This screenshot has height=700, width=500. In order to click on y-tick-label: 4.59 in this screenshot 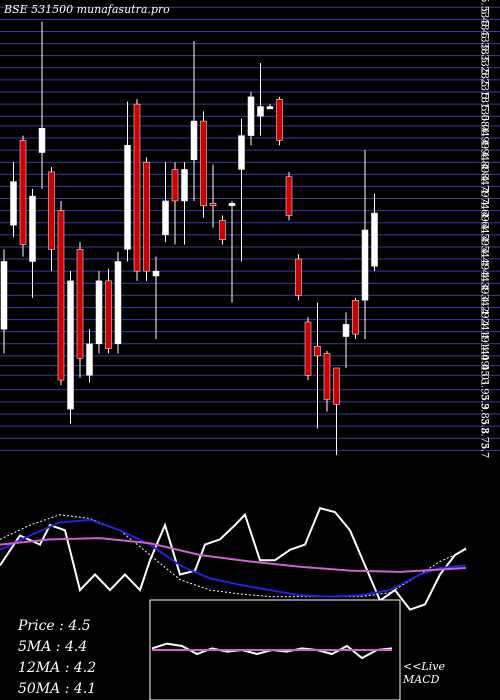, I will do `click(484, 235)`.